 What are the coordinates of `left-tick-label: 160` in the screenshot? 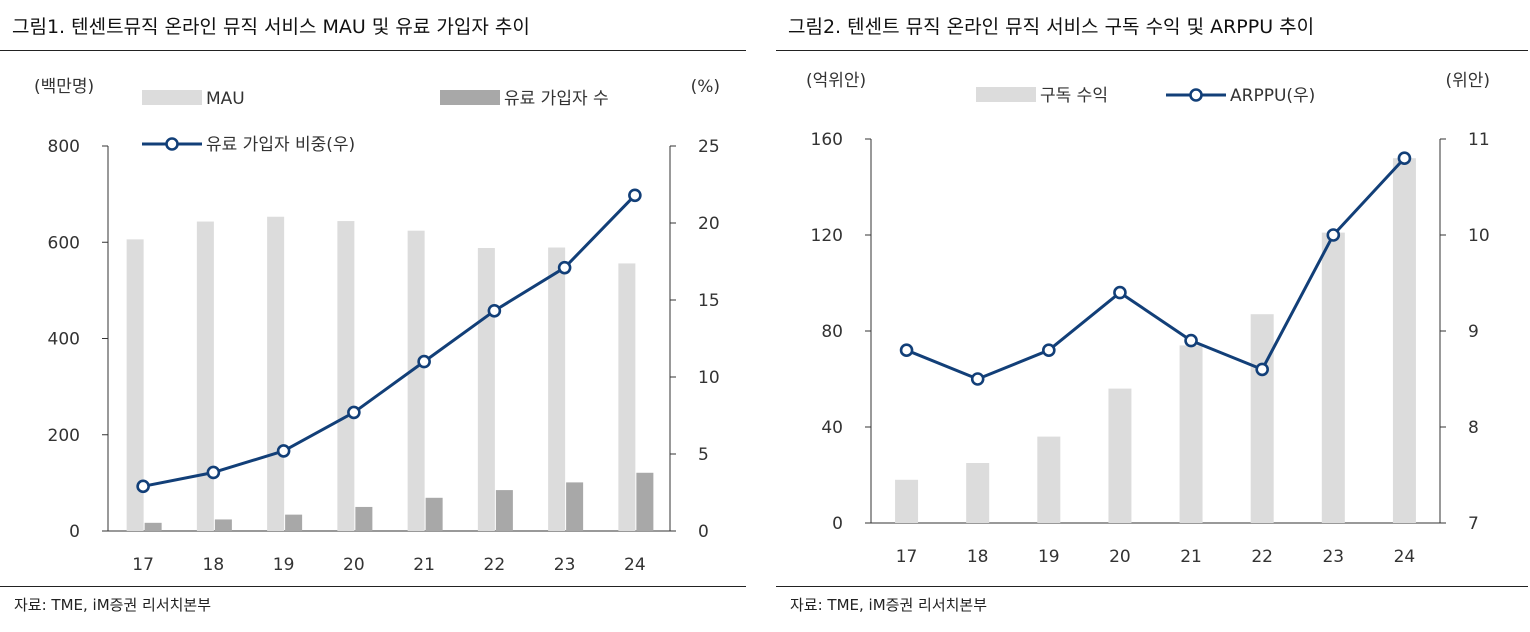 It's located at (827, 140).